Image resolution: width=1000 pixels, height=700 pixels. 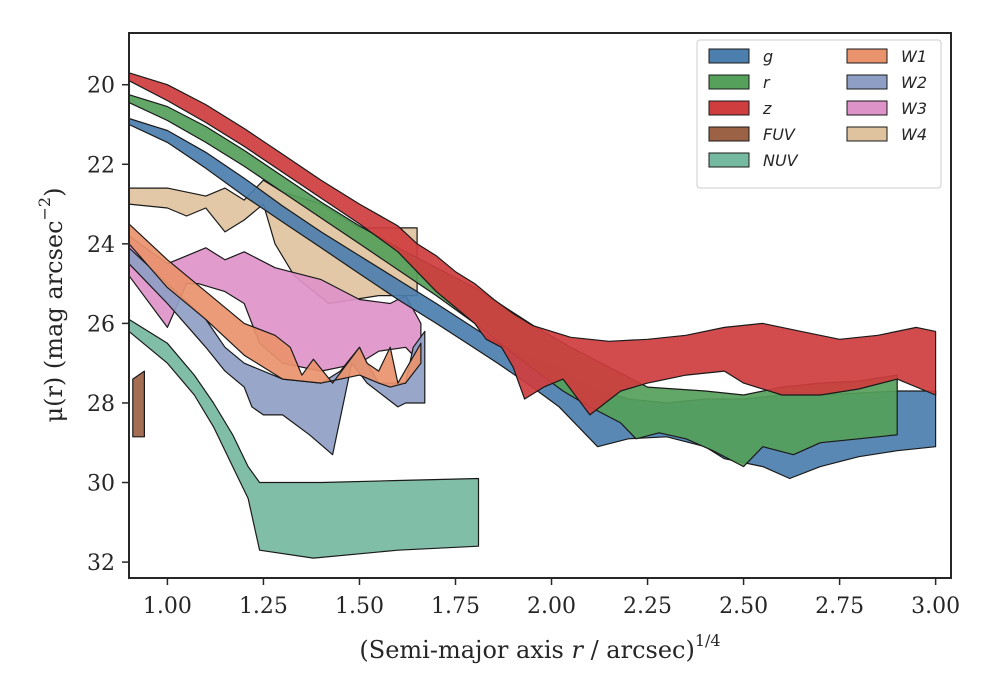 What do you see at coordinates (781, 160) in the screenshot?
I see `legend-label-nuv: NUV` at bounding box center [781, 160].